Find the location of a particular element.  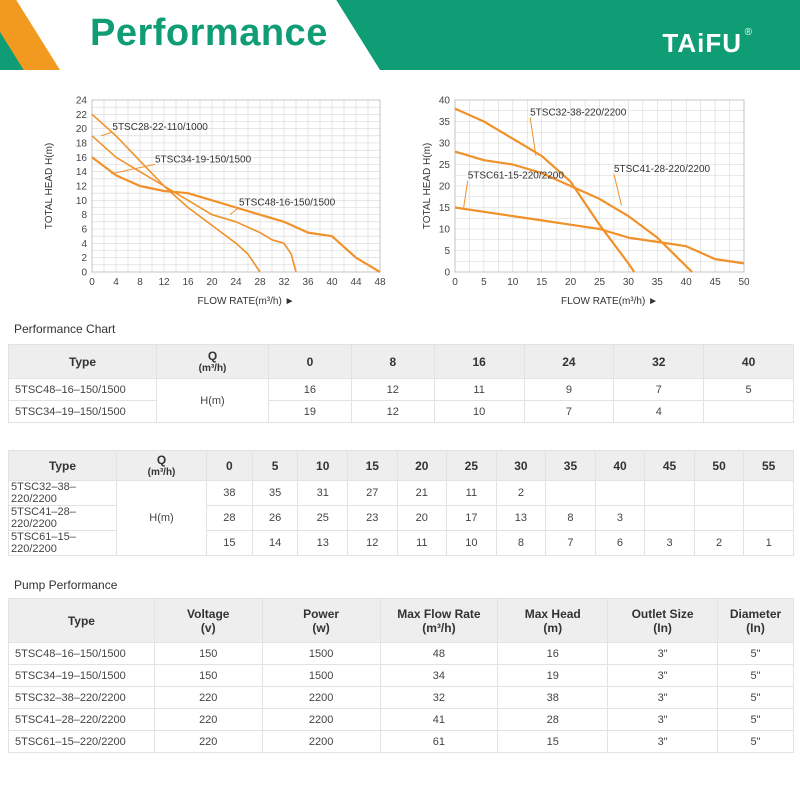

spec-value-cell: 220 is located at coordinates (208, 741).